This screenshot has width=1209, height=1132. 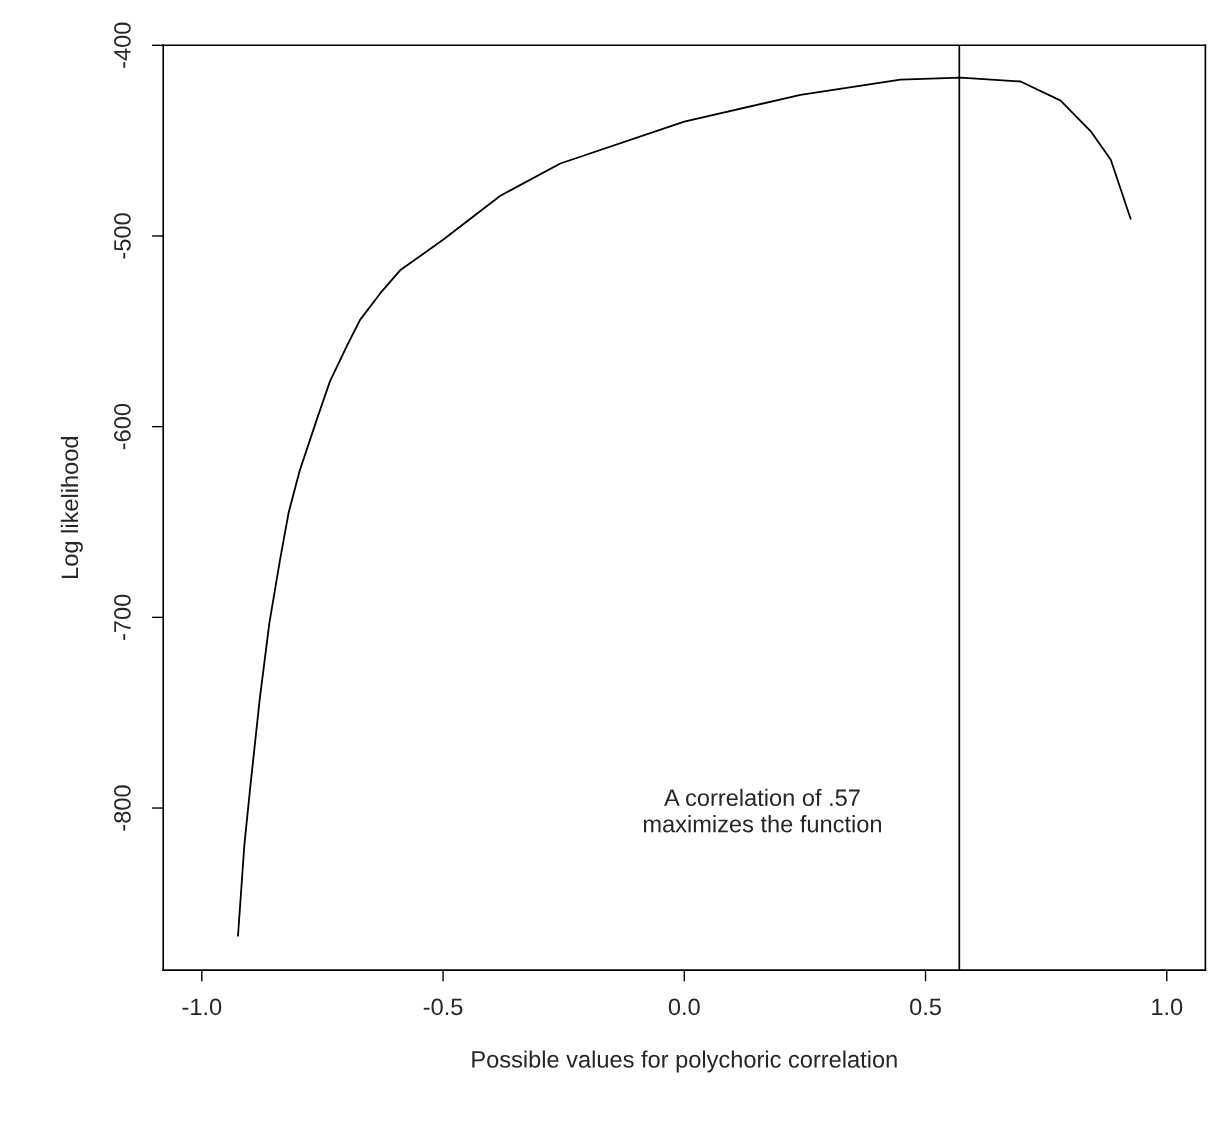 What do you see at coordinates (762, 810) in the screenshot?
I see `annotation: A correlation of .57 maximizes the function` at bounding box center [762, 810].